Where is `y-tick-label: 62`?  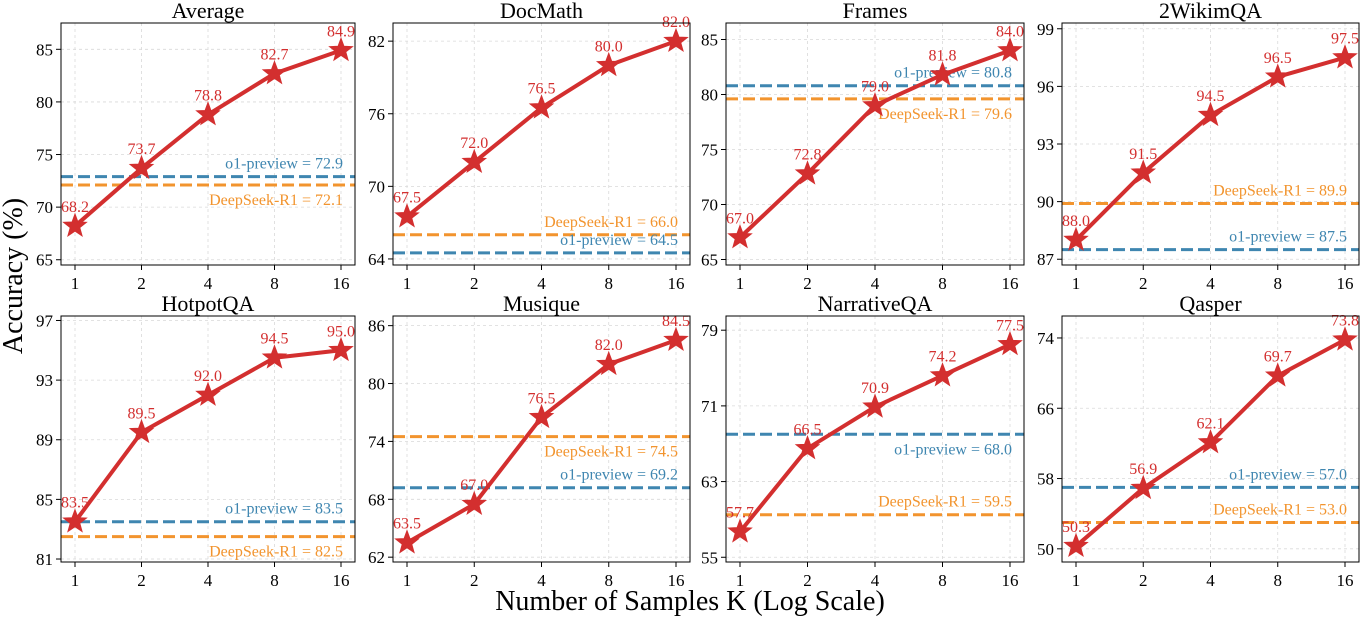
y-tick-label: 62 is located at coordinates (376, 557).